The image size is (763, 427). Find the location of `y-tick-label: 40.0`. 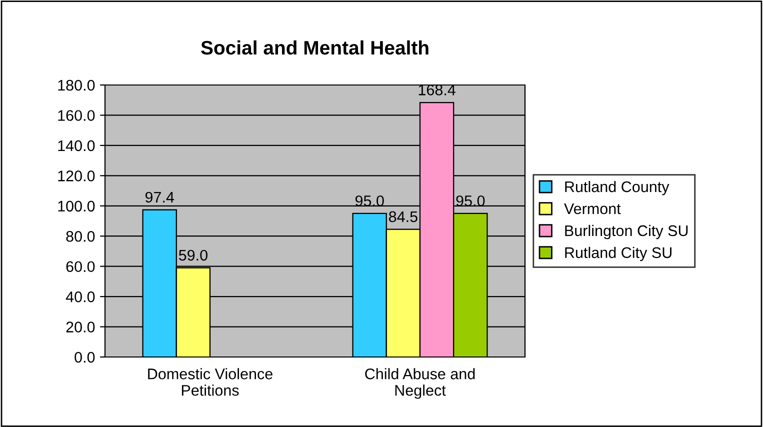

y-tick-label: 40.0 is located at coordinates (80, 296).